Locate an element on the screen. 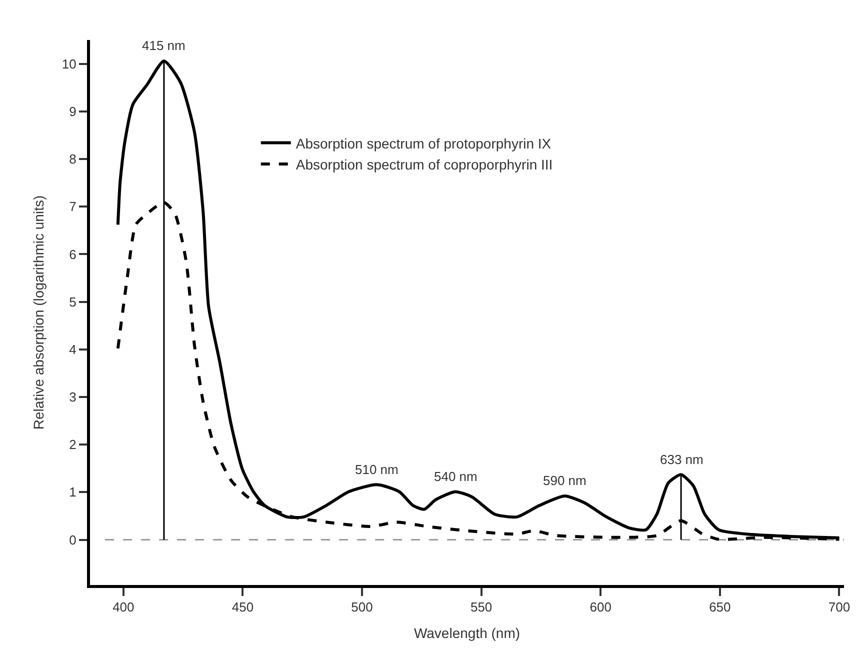 The width and height of the screenshot is (864, 655). x-tick-label: 600 is located at coordinates (601, 607).